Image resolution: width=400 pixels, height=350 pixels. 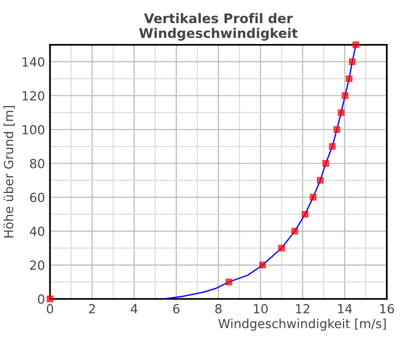 I want to click on chart-title: Vertikales Profil der Windgeschwindigkeit, so click(x=218, y=27).